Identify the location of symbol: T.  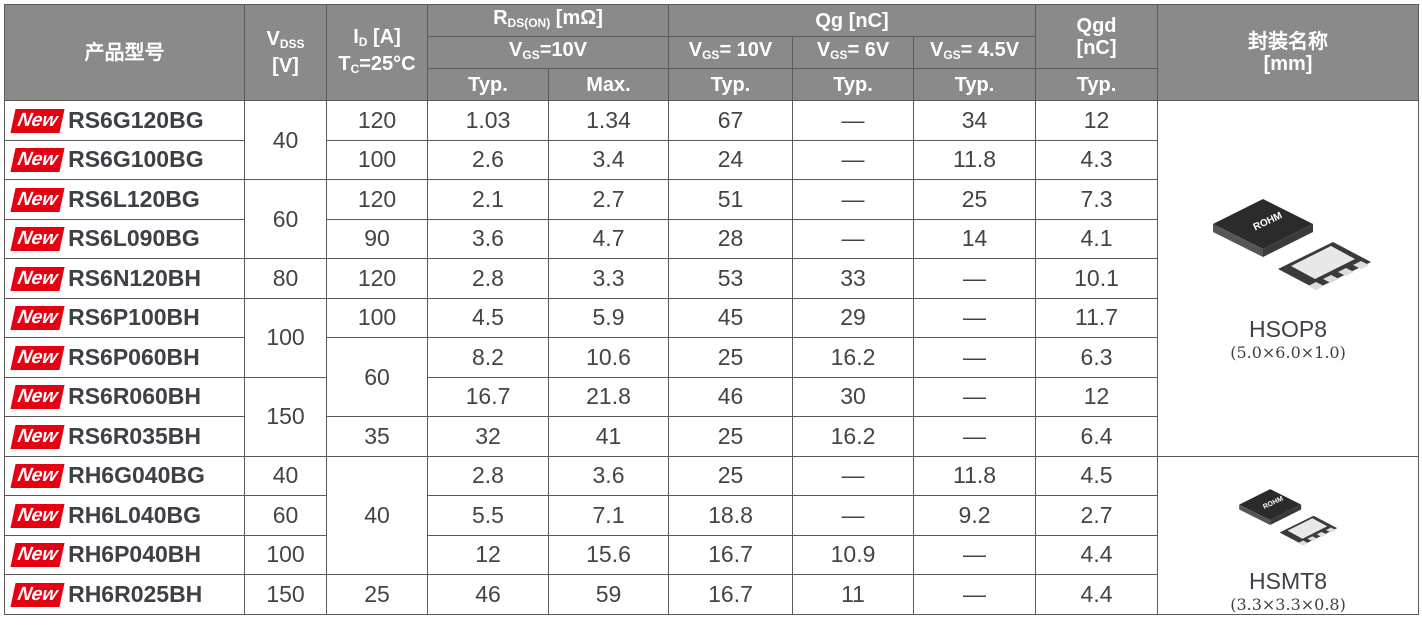
(344, 63).